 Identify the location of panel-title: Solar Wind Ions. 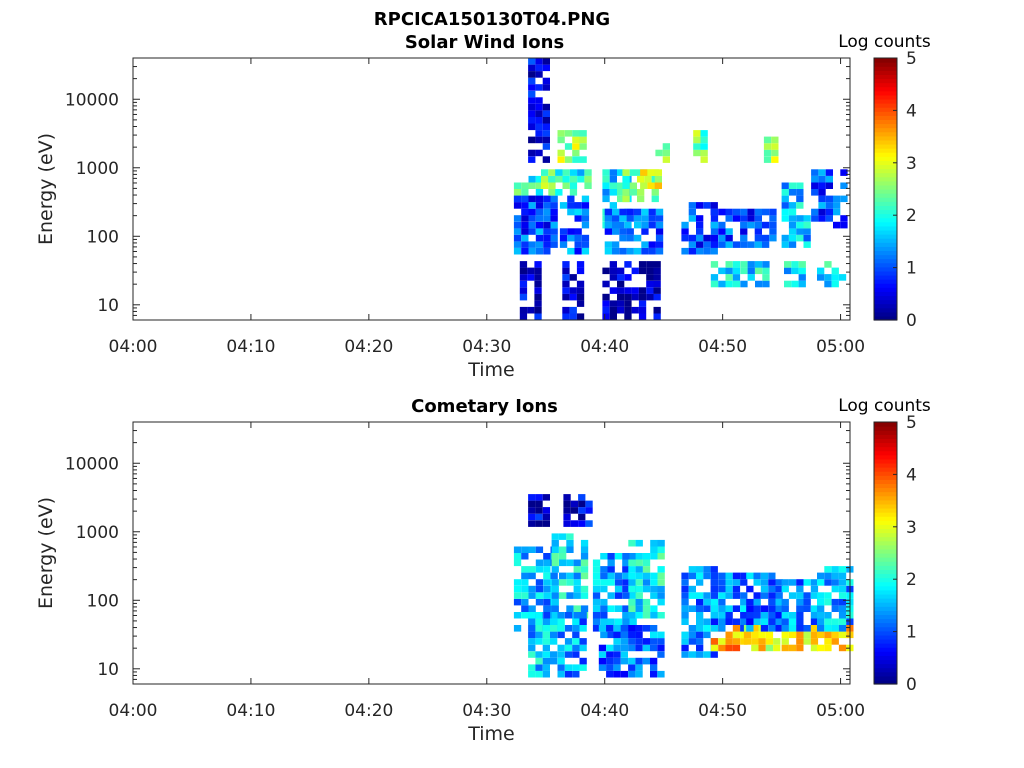
(484, 42).